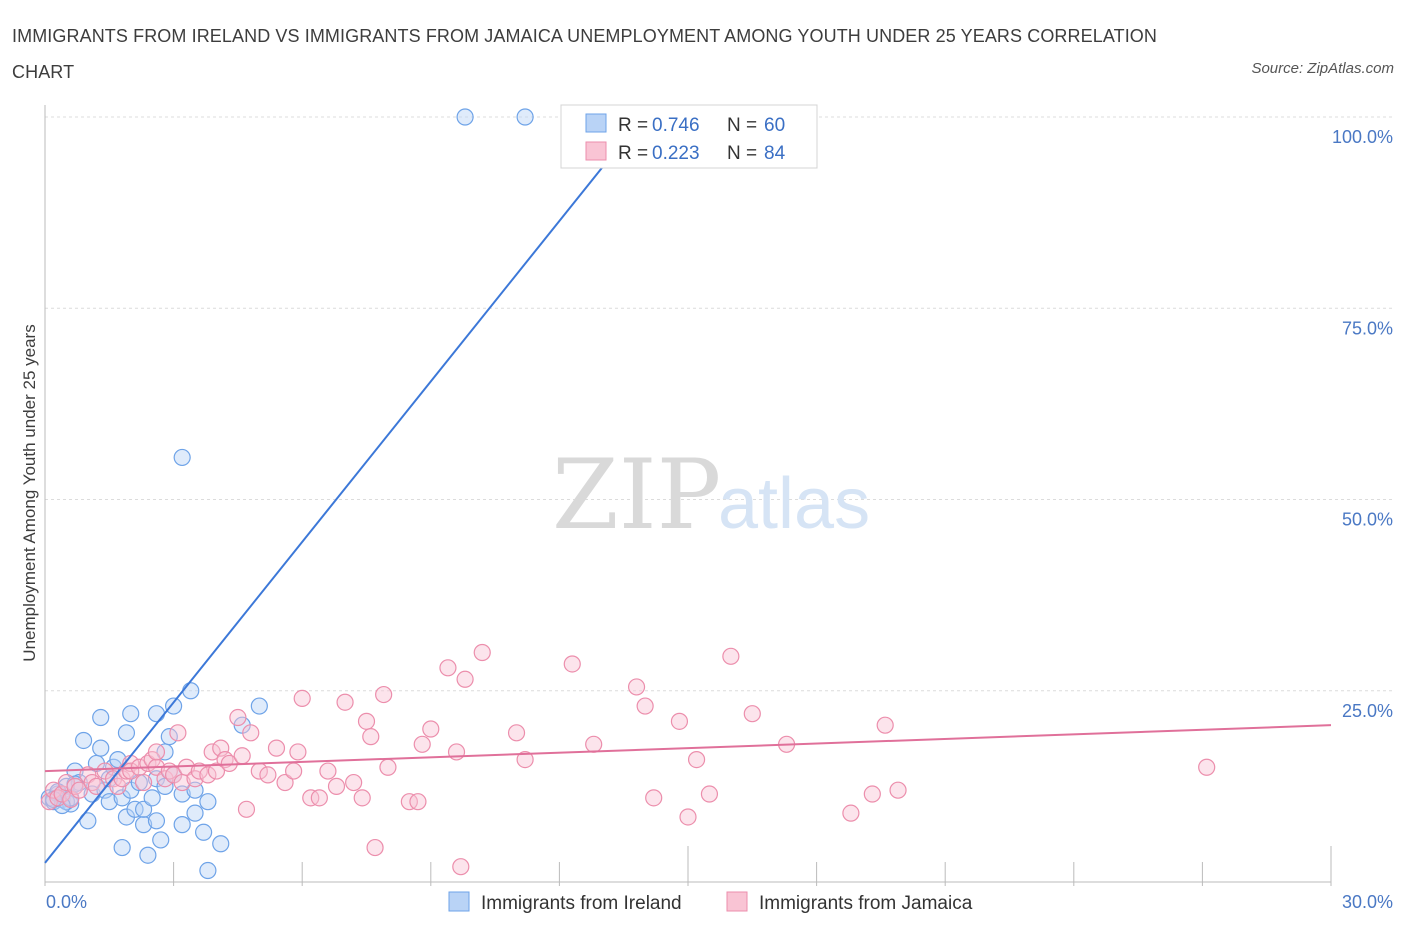  I want to click on legend-label-jamaica: Immigrants from Jamaica, so click(866, 903).